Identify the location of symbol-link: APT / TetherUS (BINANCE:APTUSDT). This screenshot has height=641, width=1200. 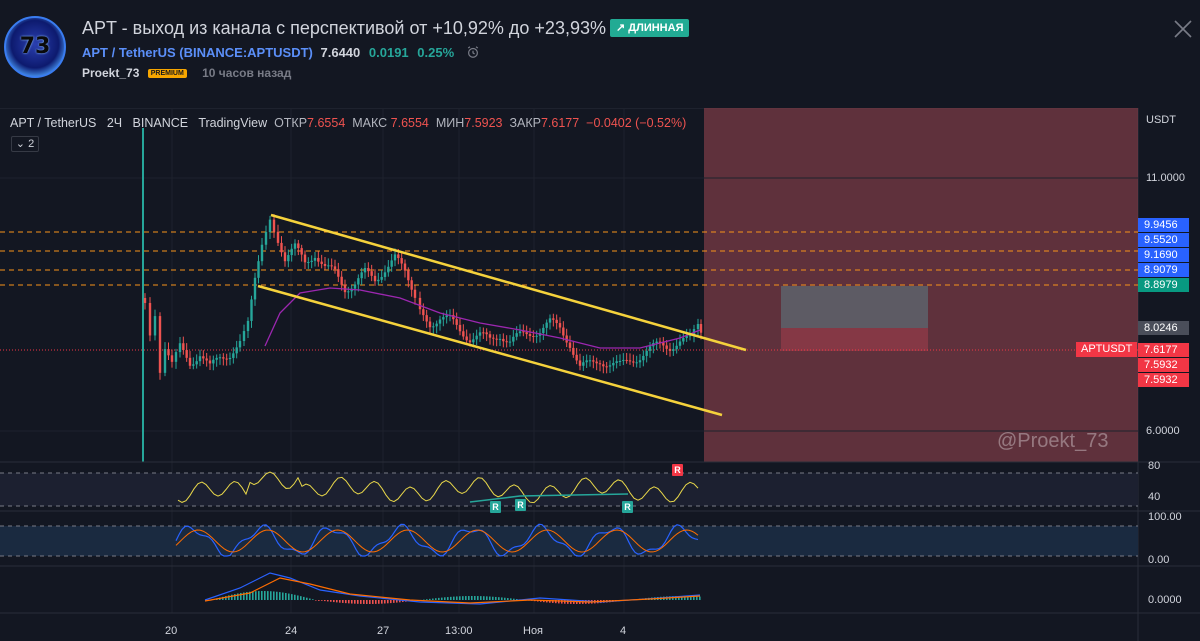
(197, 52).